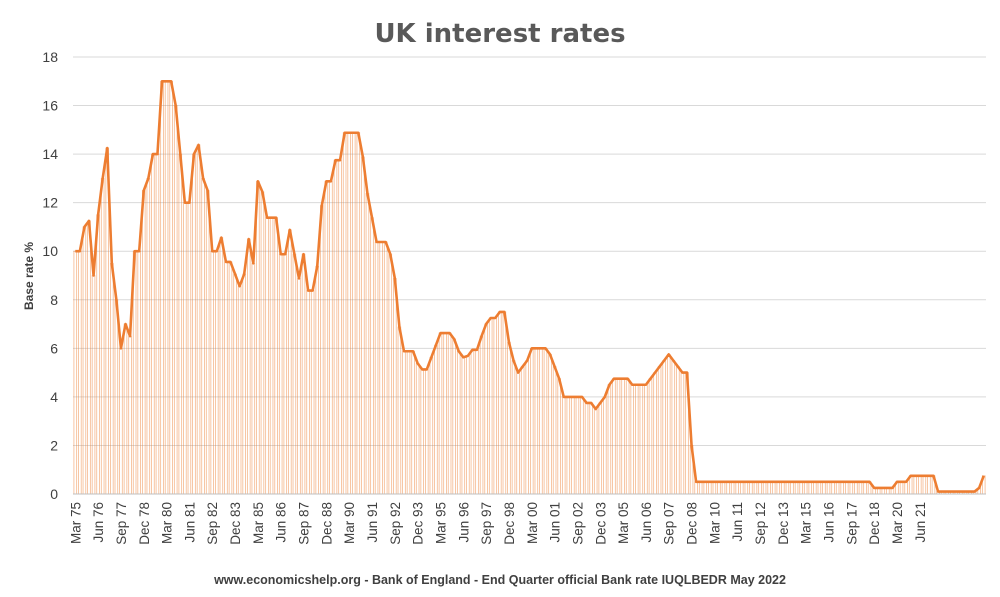 Image resolution: width=1000 pixels, height=597 pixels. I want to click on x-tick-label: Mar 85, so click(258, 523).